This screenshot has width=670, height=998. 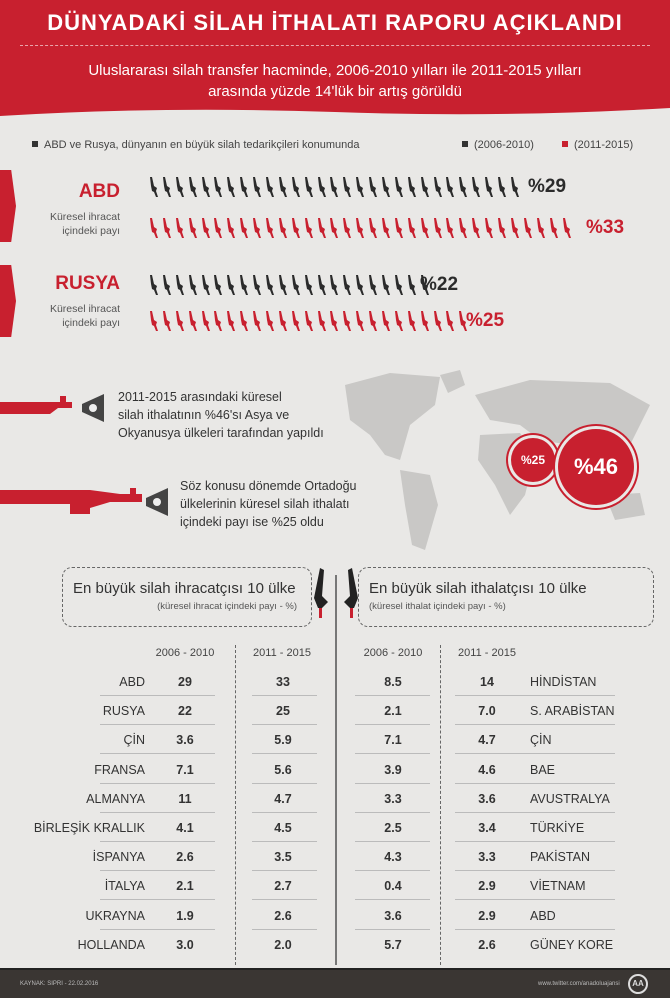 What do you see at coordinates (252, 522) in the screenshot?
I see `note-line: içindeki payı ise %25 oldu` at bounding box center [252, 522].